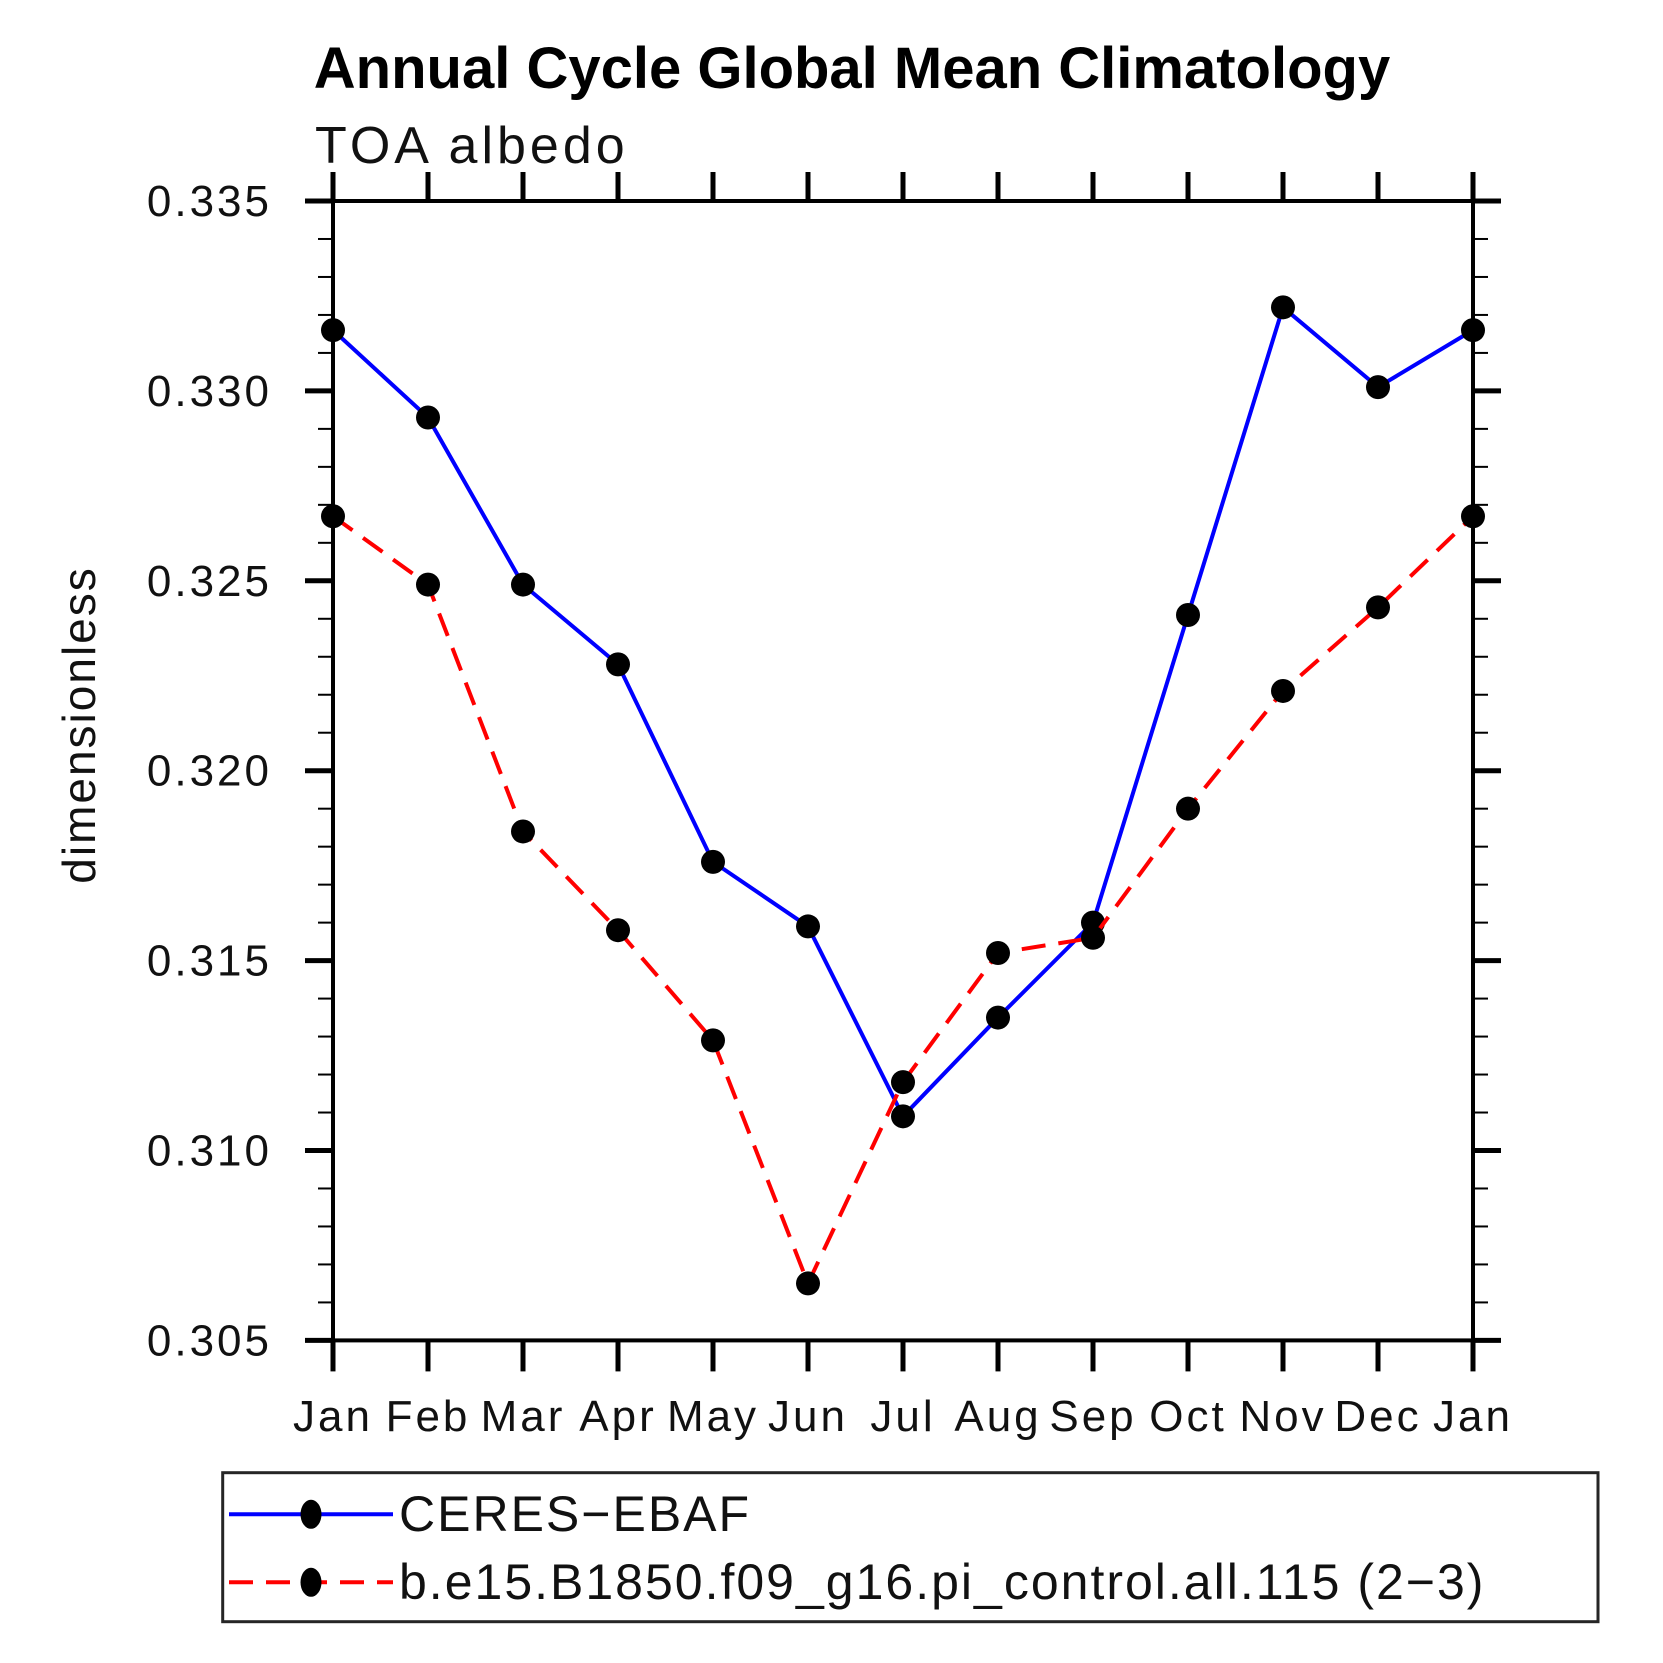 The width and height of the screenshot is (1663, 1663). Describe the element at coordinates (1377, 1416) in the screenshot. I see `x-tick-label: Dec` at that location.